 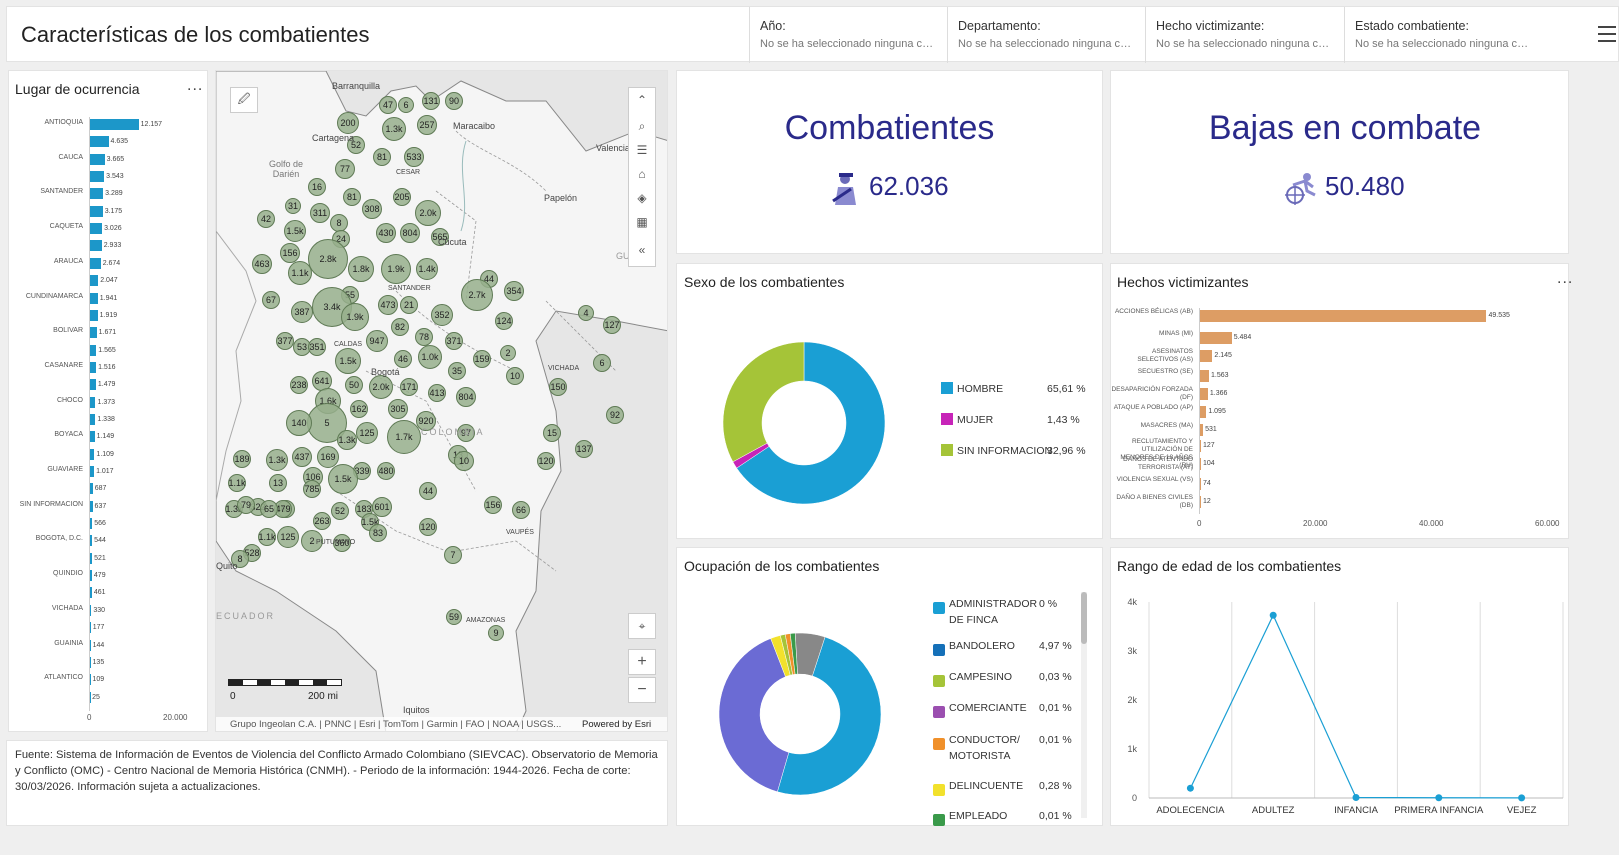 What do you see at coordinates (454, 101) in the screenshot?
I see `map-cluster-bubble: 90` at bounding box center [454, 101].